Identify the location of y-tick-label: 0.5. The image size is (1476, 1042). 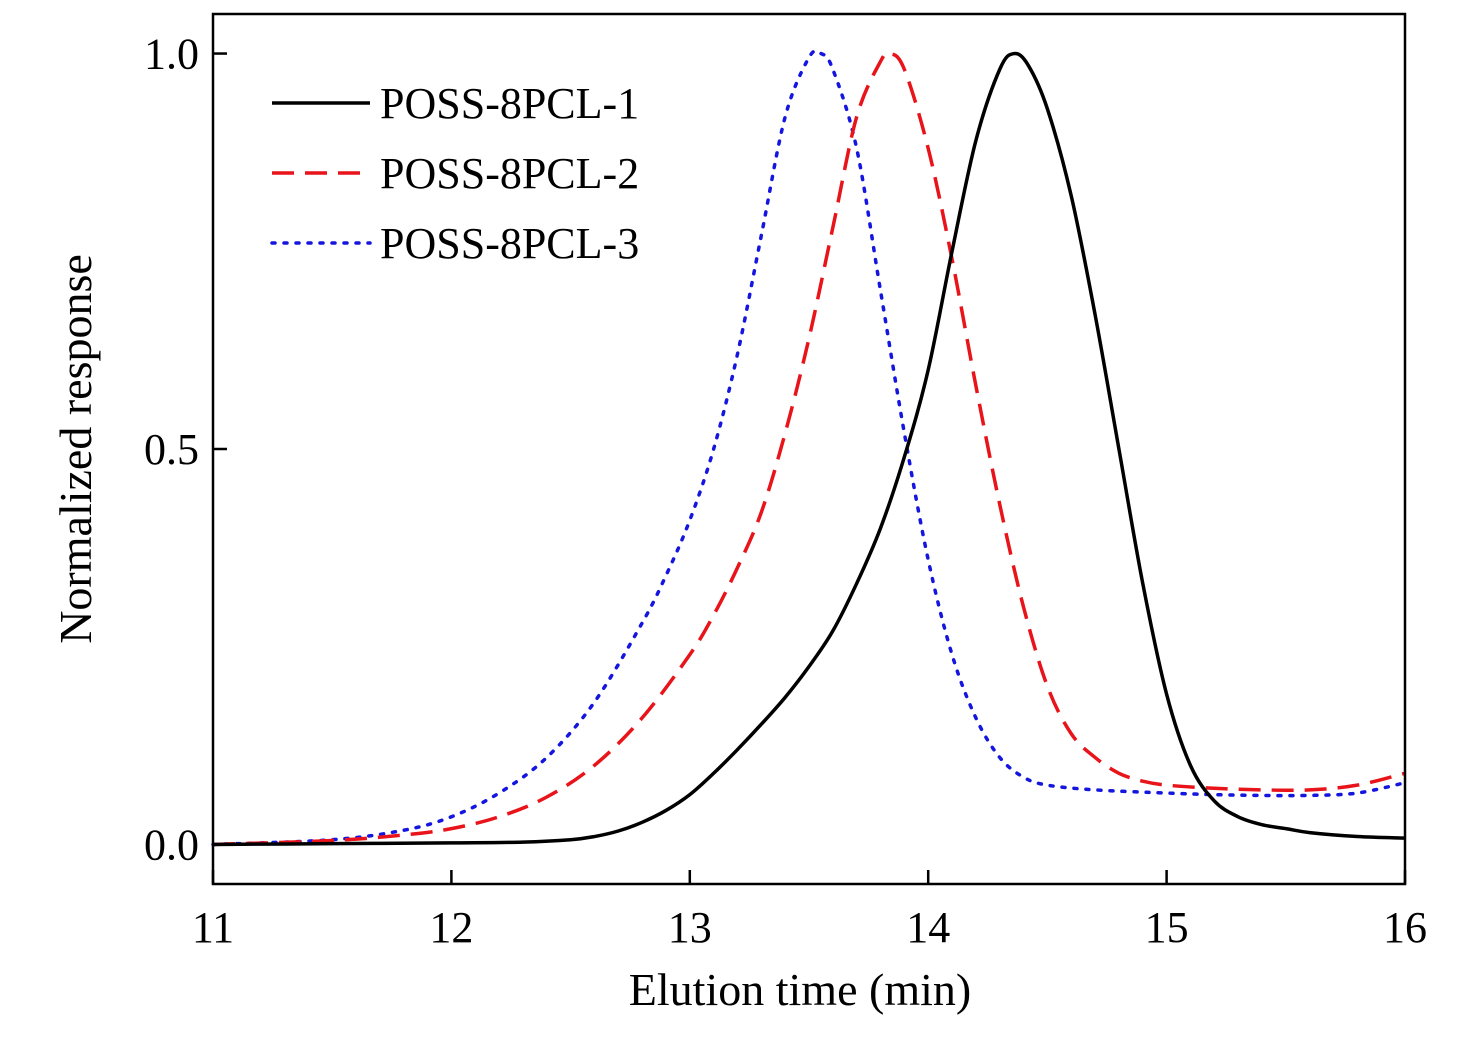
(171, 449).